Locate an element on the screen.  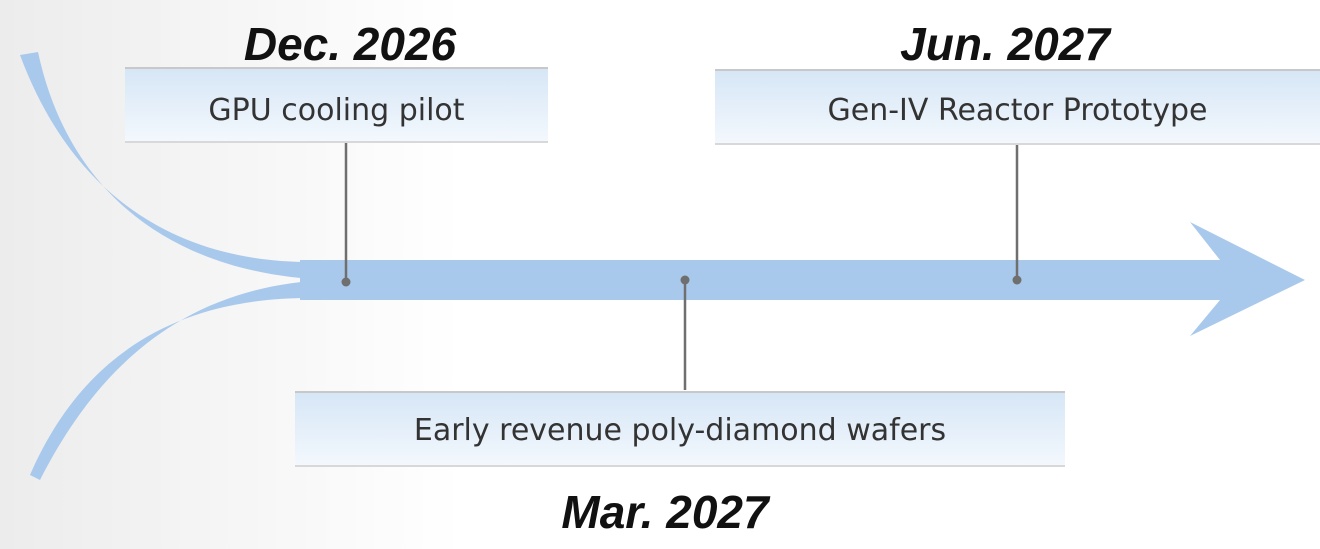
milestone-label: Gen-IV Reactor Prototype is located at coordinates (1018, 110).